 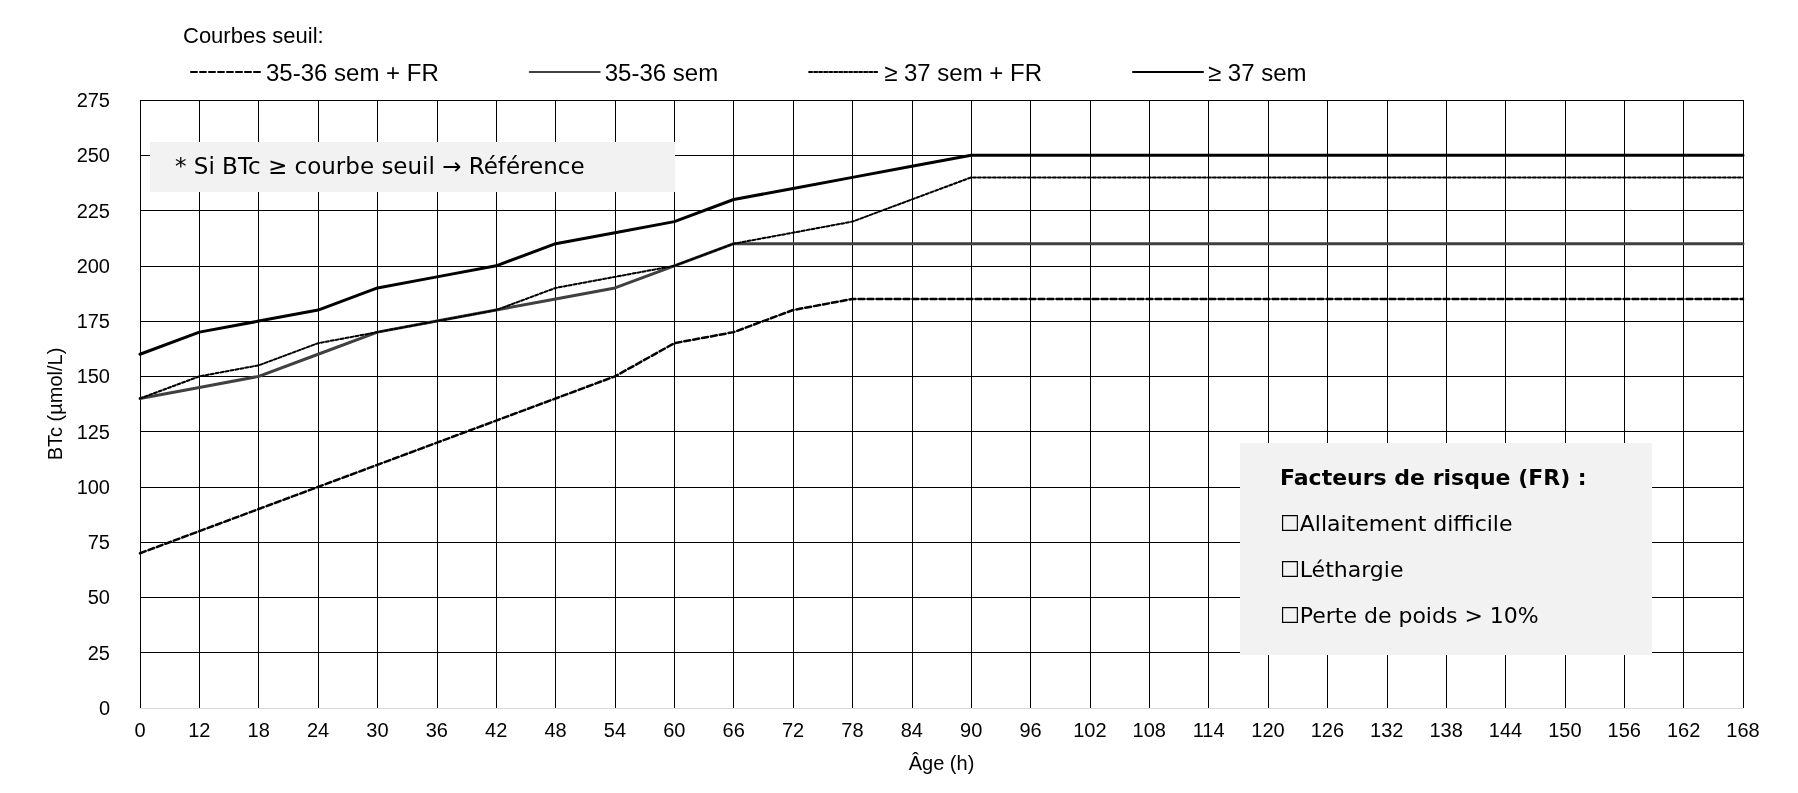 What do you see at coordinates (1149, 730) in the screenshot?
I see `x-tick-label: 108` at bounding box center [1149, 730].